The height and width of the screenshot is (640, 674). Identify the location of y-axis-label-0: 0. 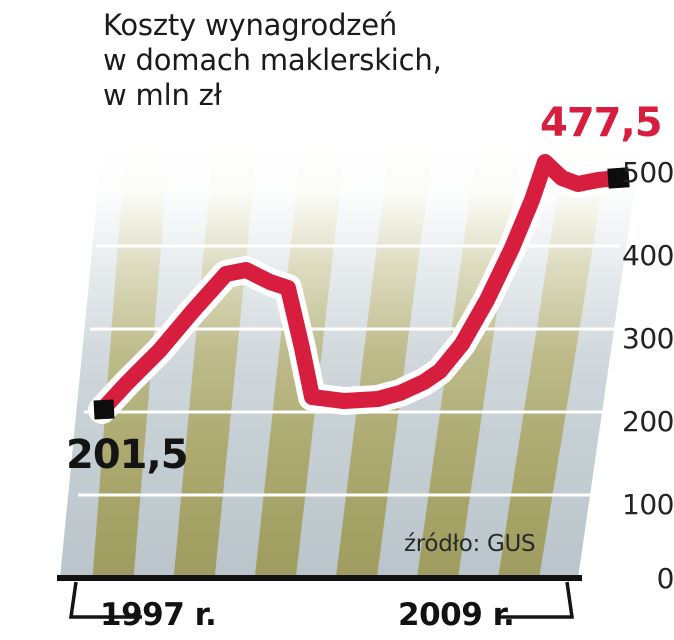
(665, 578).